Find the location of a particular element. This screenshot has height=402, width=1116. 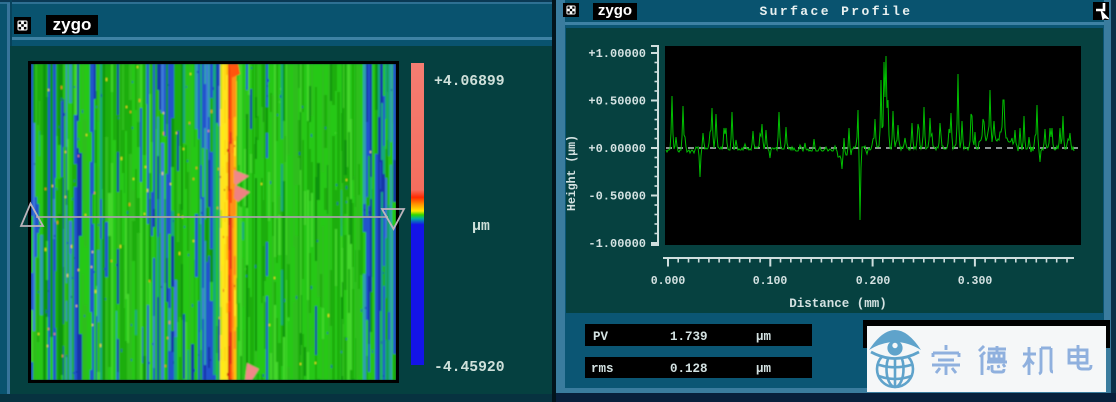

svg-text: +0.00000 is located at coordinates (617, 149).